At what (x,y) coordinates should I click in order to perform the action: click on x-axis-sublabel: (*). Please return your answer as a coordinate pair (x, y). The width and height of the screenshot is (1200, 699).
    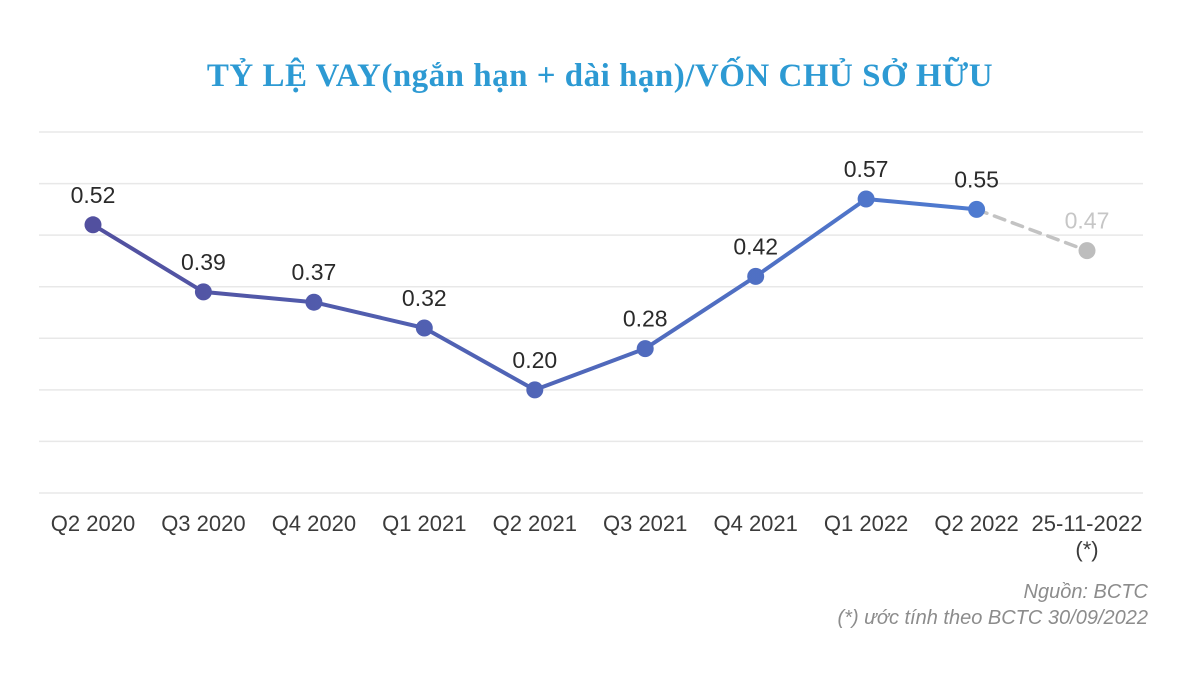
    Looking at the image, I should click on (1086, 549).